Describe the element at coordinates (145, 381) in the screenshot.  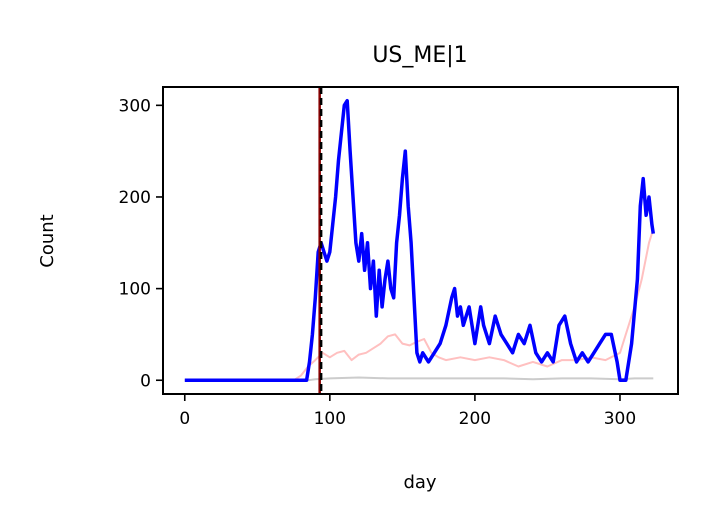
I see `y-tick-label: 0` at that location.